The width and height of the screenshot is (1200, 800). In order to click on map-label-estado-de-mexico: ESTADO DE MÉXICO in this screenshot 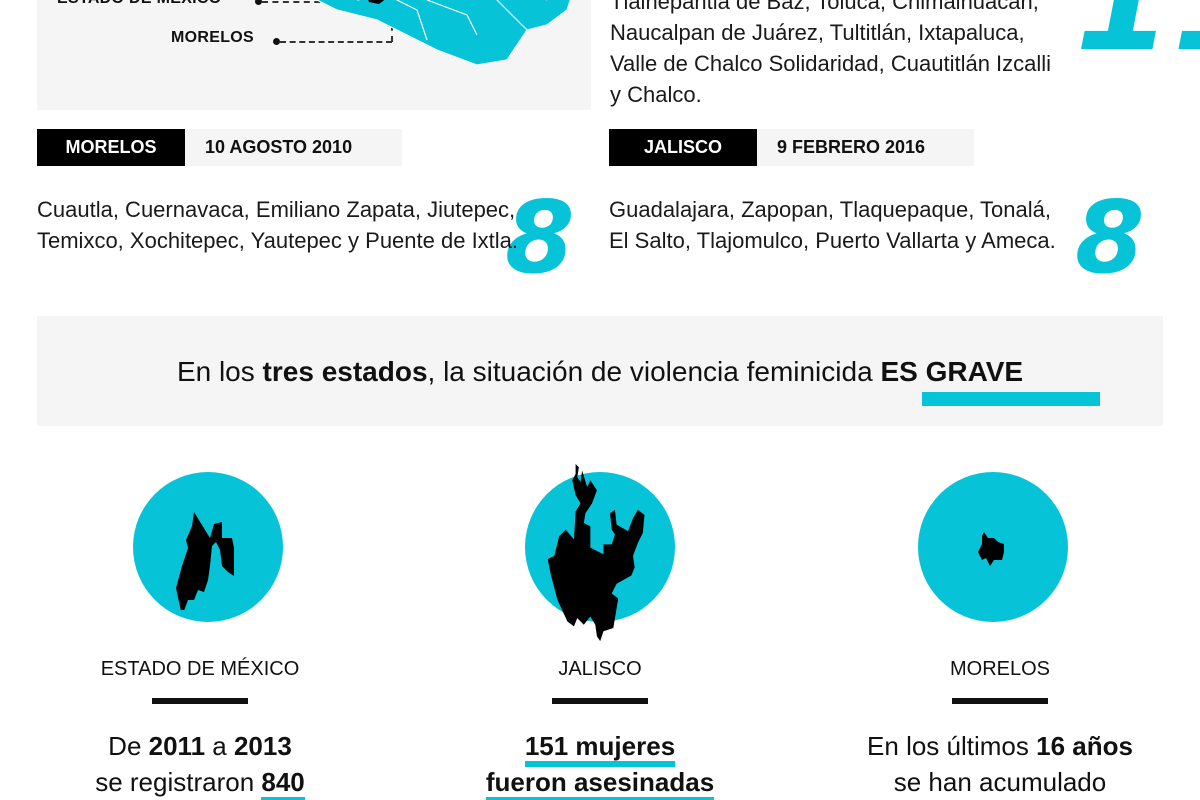, I will do `click(139, 4)`.